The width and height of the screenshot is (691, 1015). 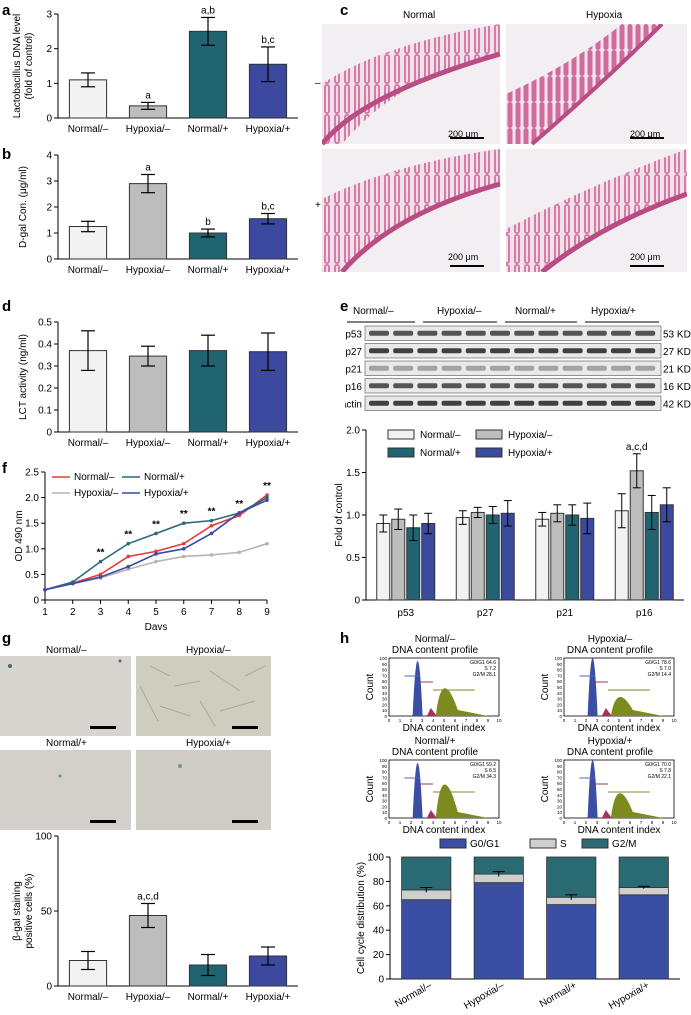 What do you see at coordinates (45, 411) in the screenshot?
I see `y-tick-label: 0.1` at bounding box center [45, 411].